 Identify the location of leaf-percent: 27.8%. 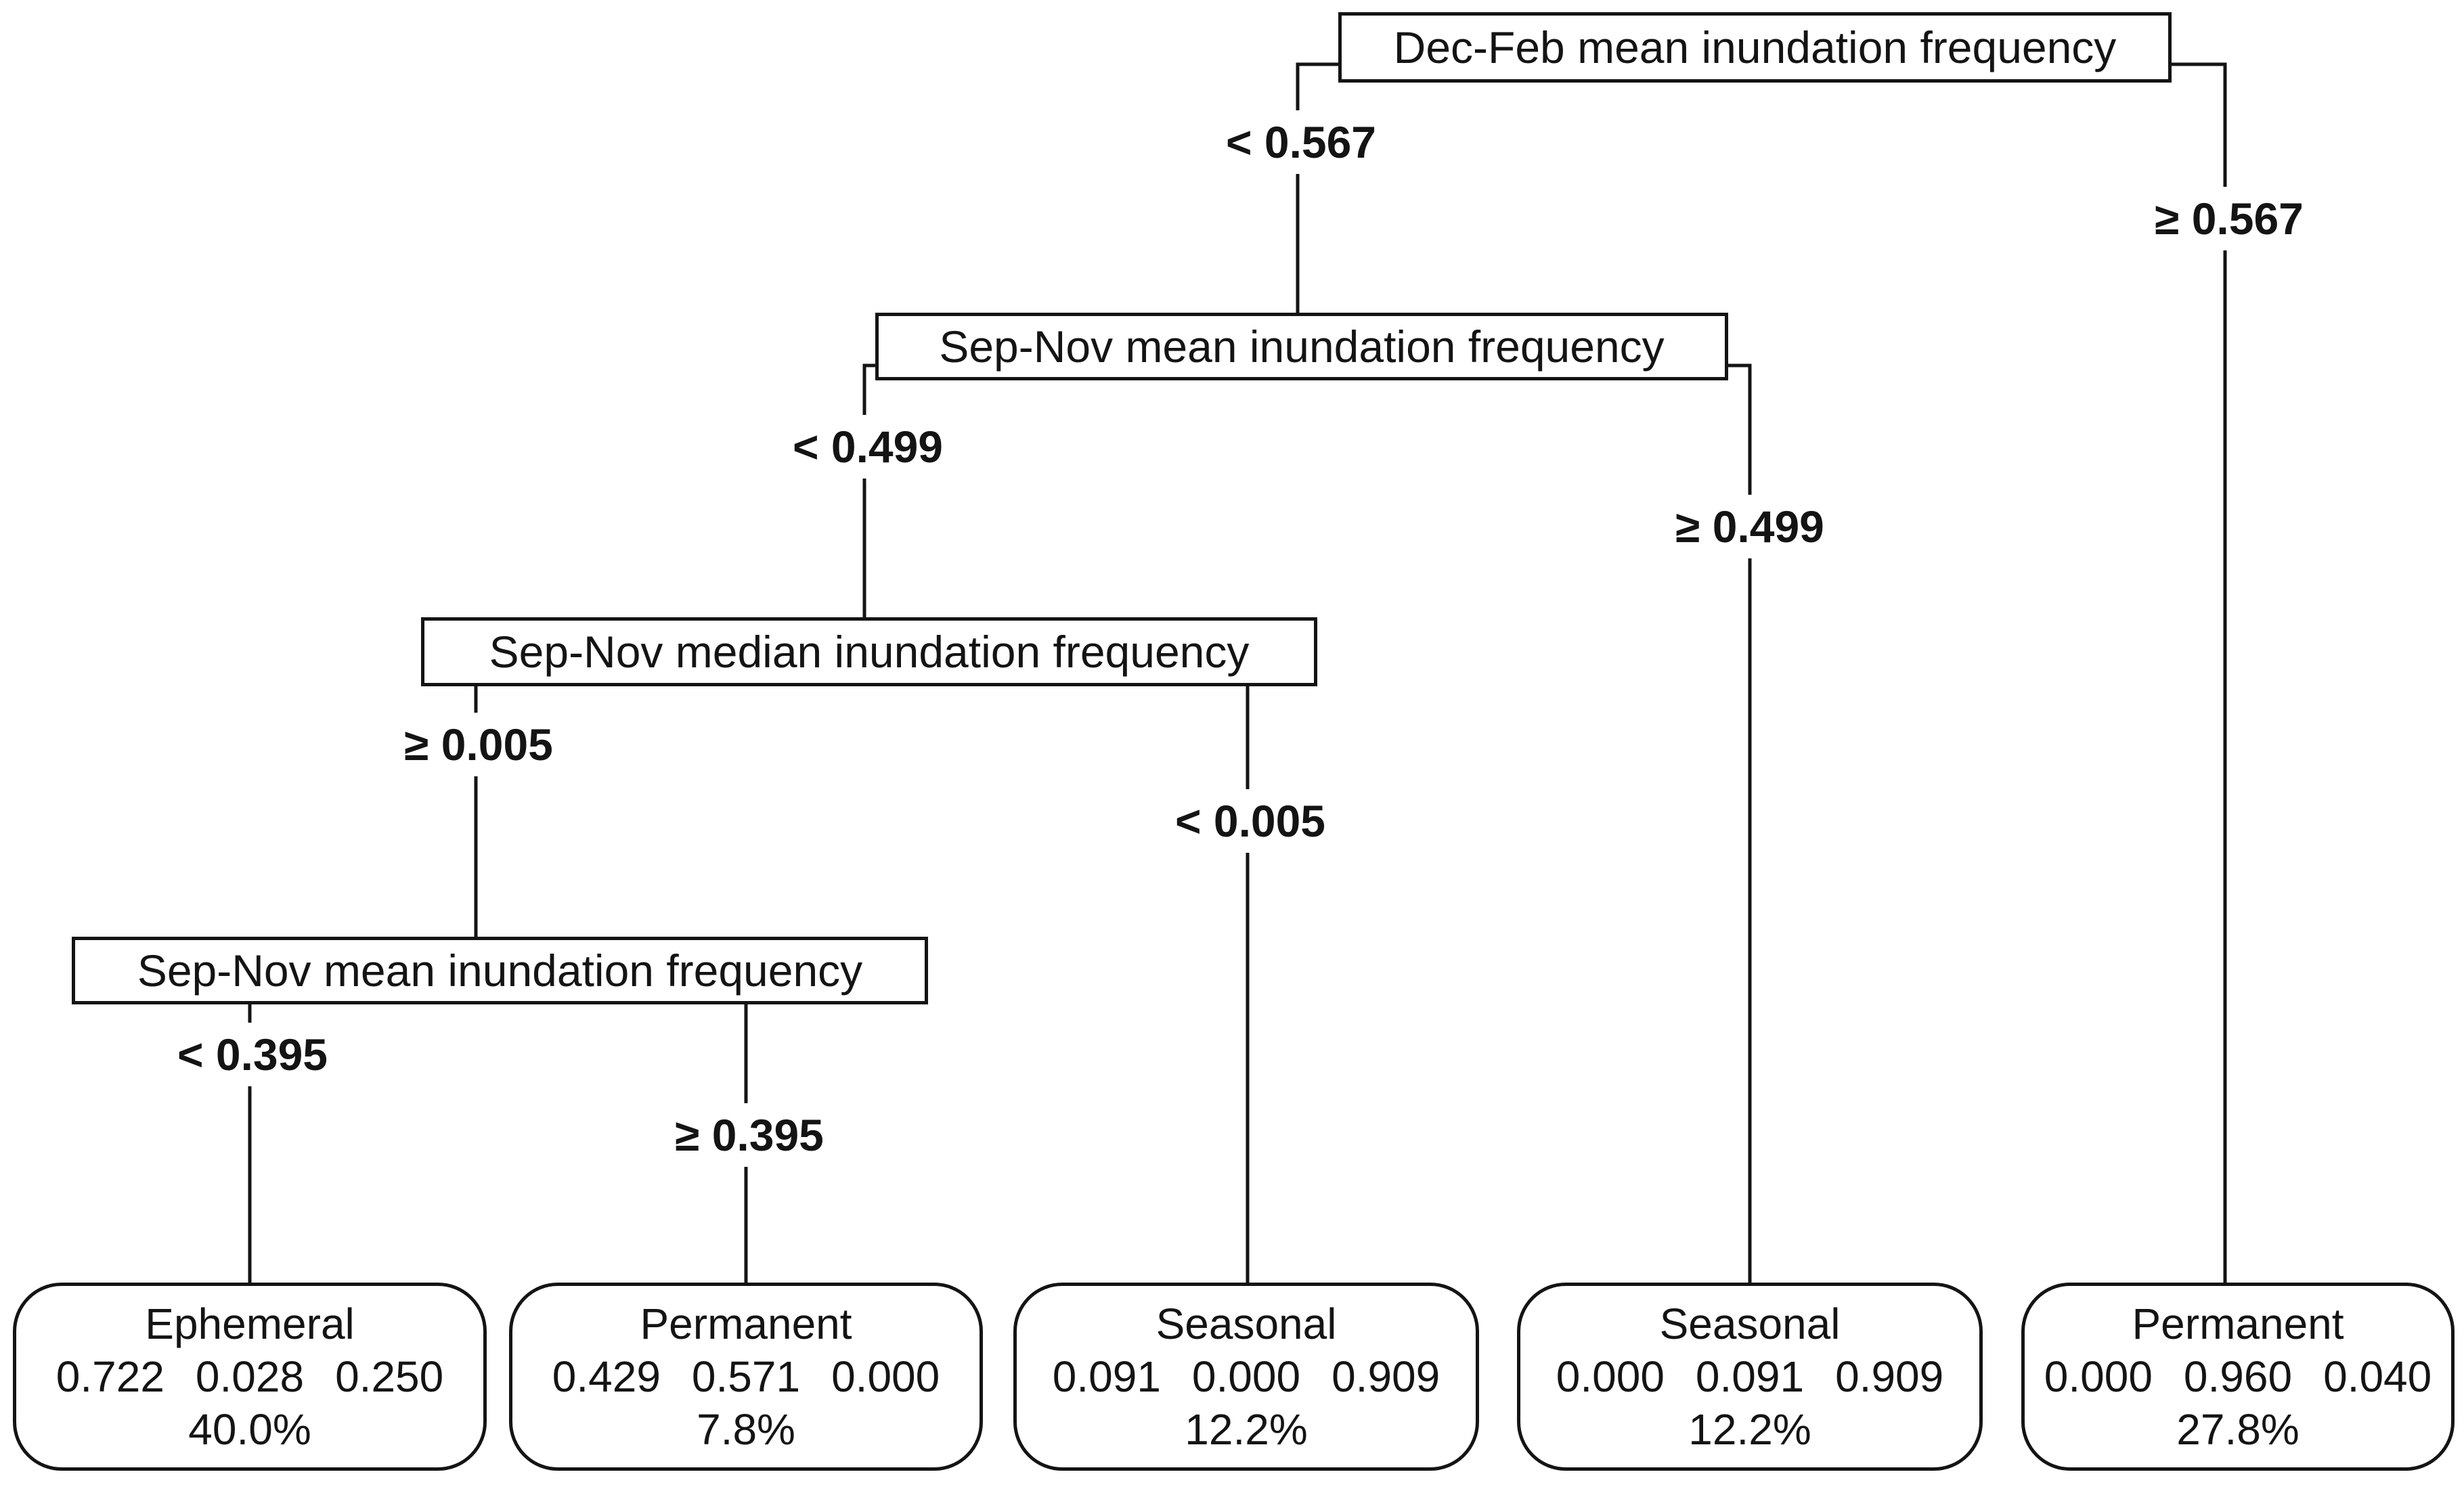
(2238, 1429).